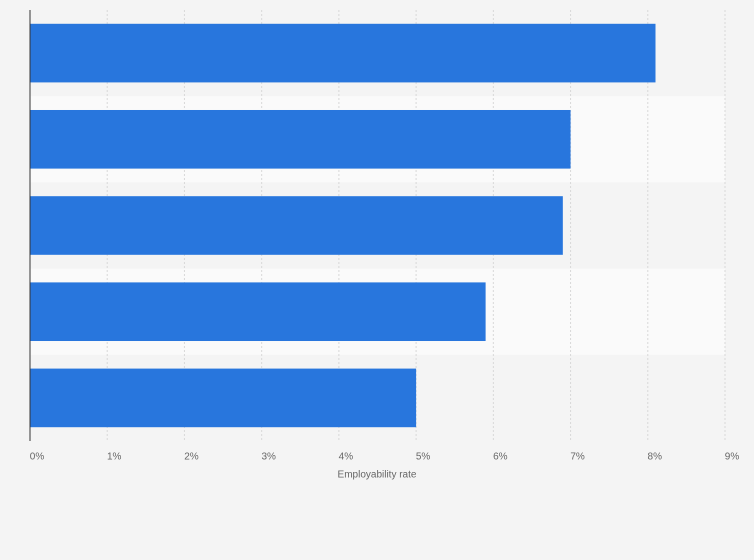 Image resolution: width=754 pixels, height=560 pixels. Describe the element at coordinates (732, 457) in the screenshot. I see `x-tick-label: 9%` at that location.